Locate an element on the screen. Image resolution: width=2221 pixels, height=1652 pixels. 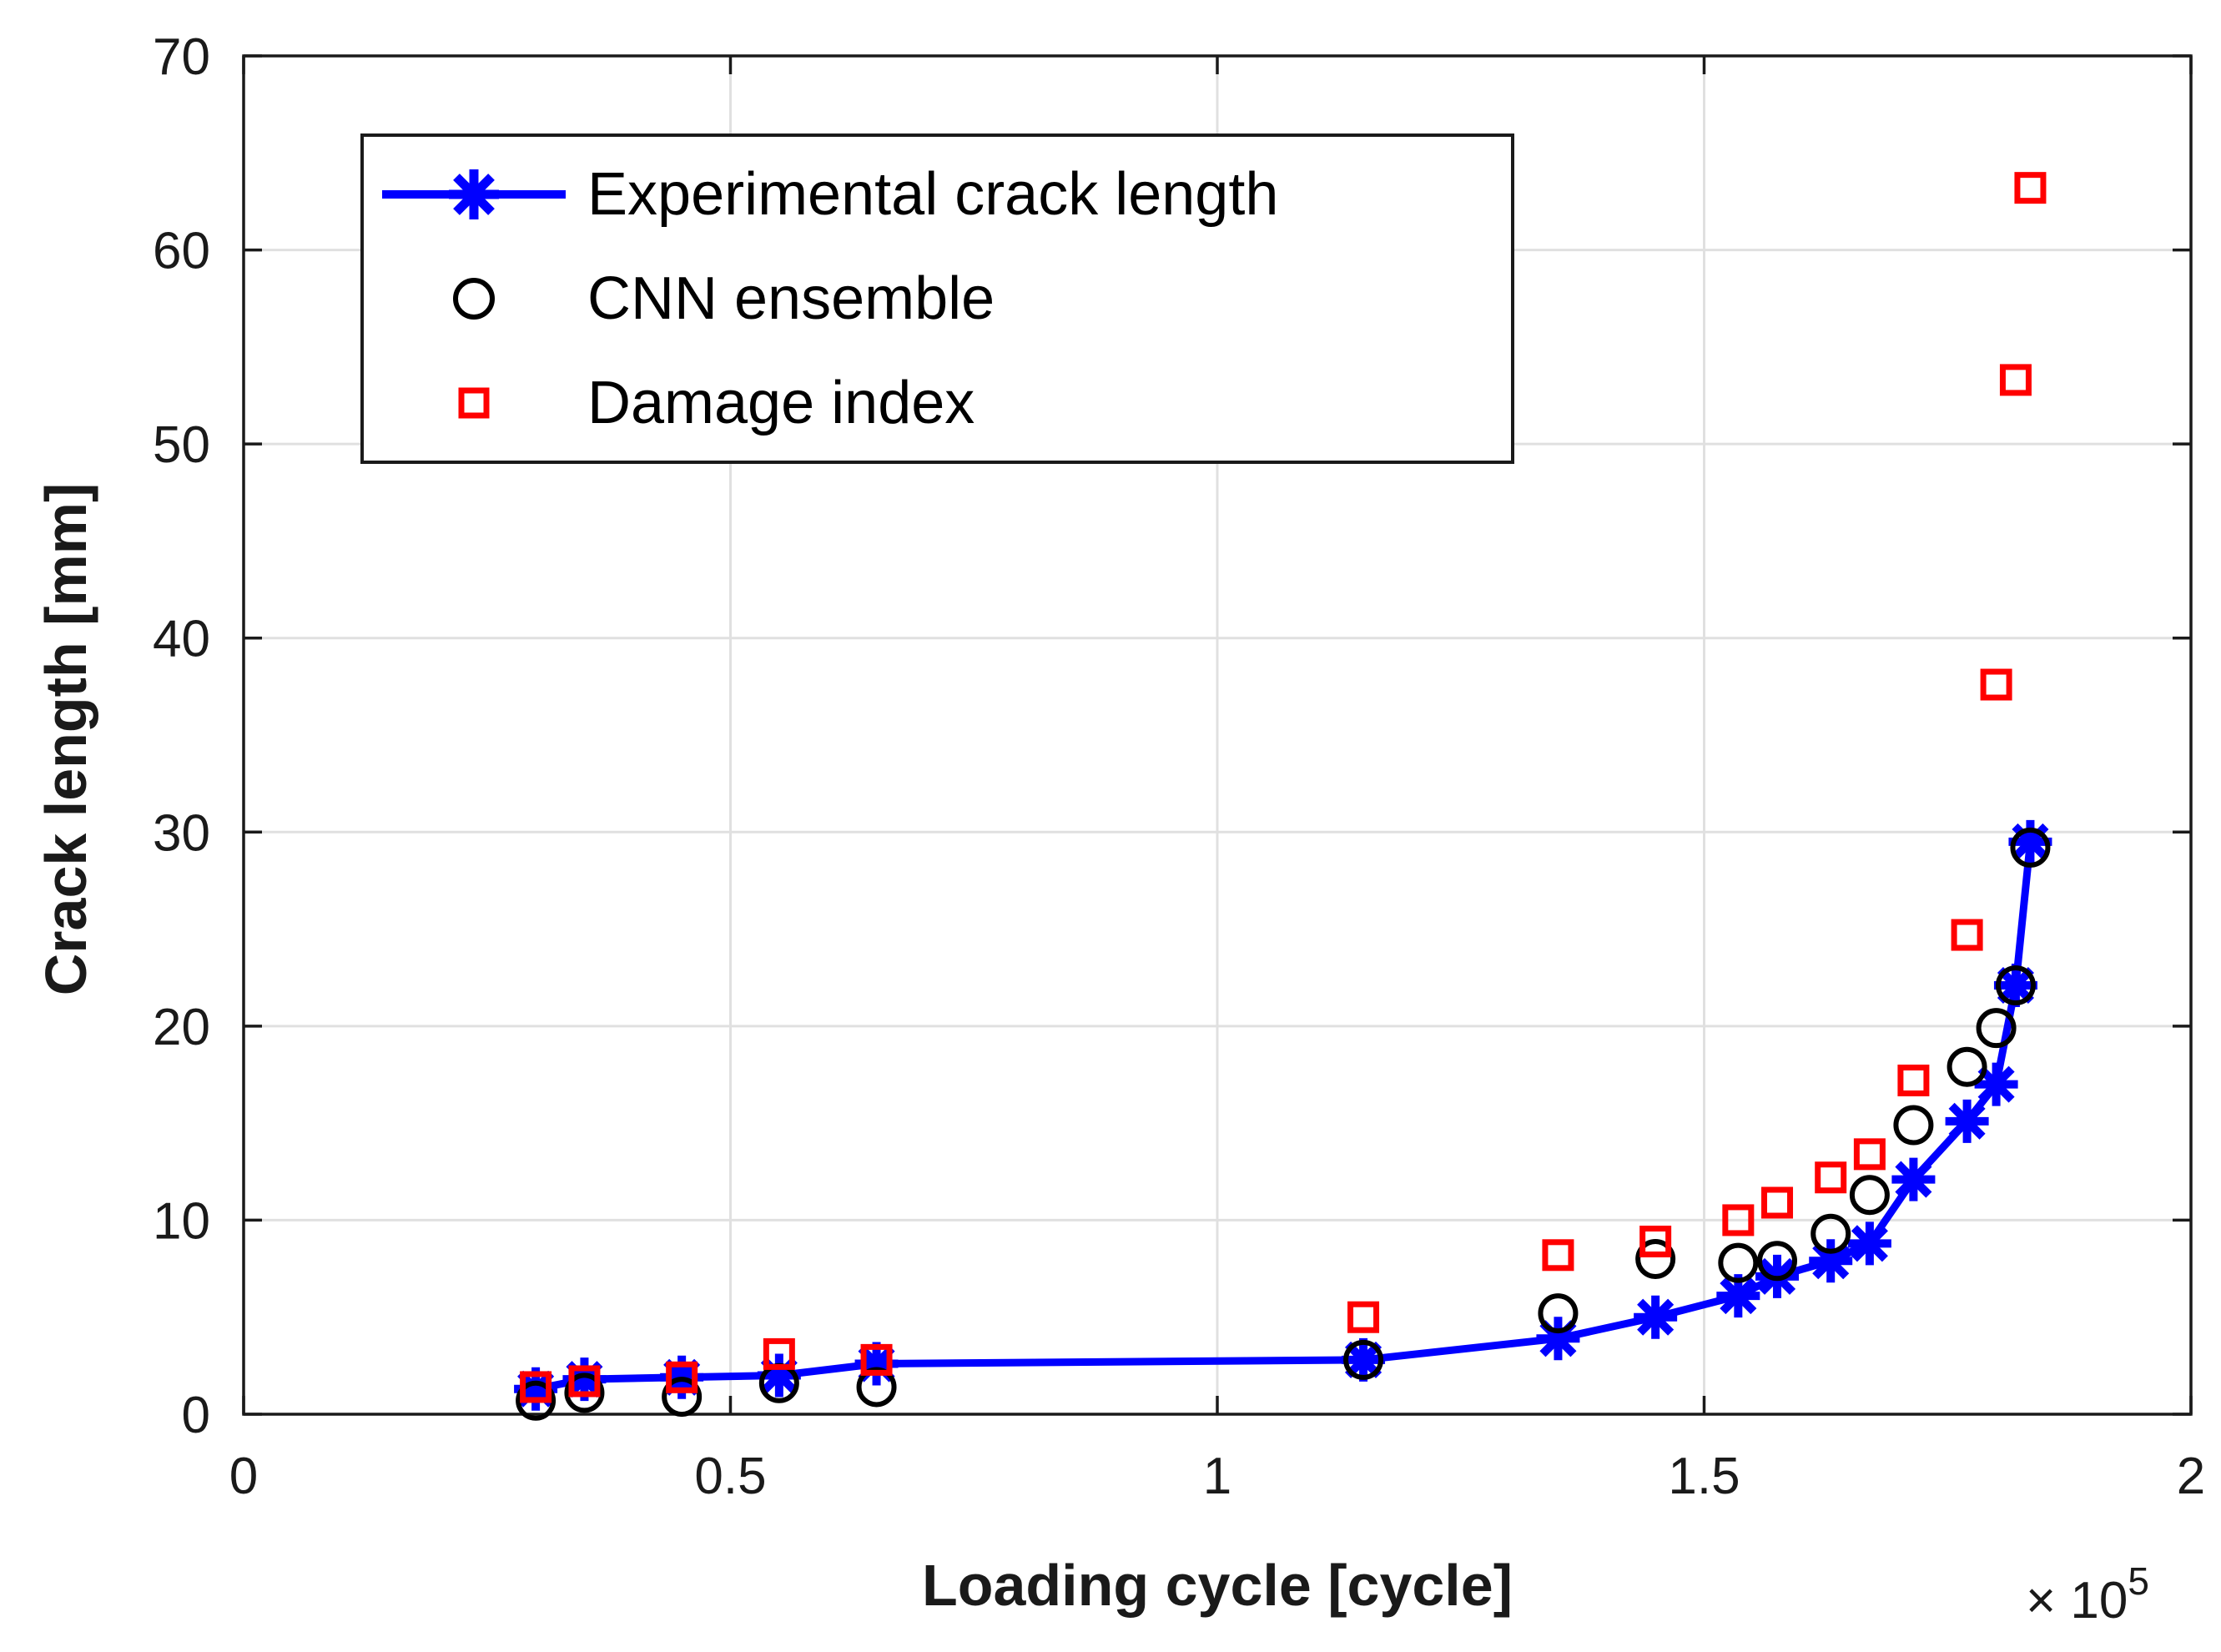
x-tick-label: 2 is located at coordinates (2191, 1477).